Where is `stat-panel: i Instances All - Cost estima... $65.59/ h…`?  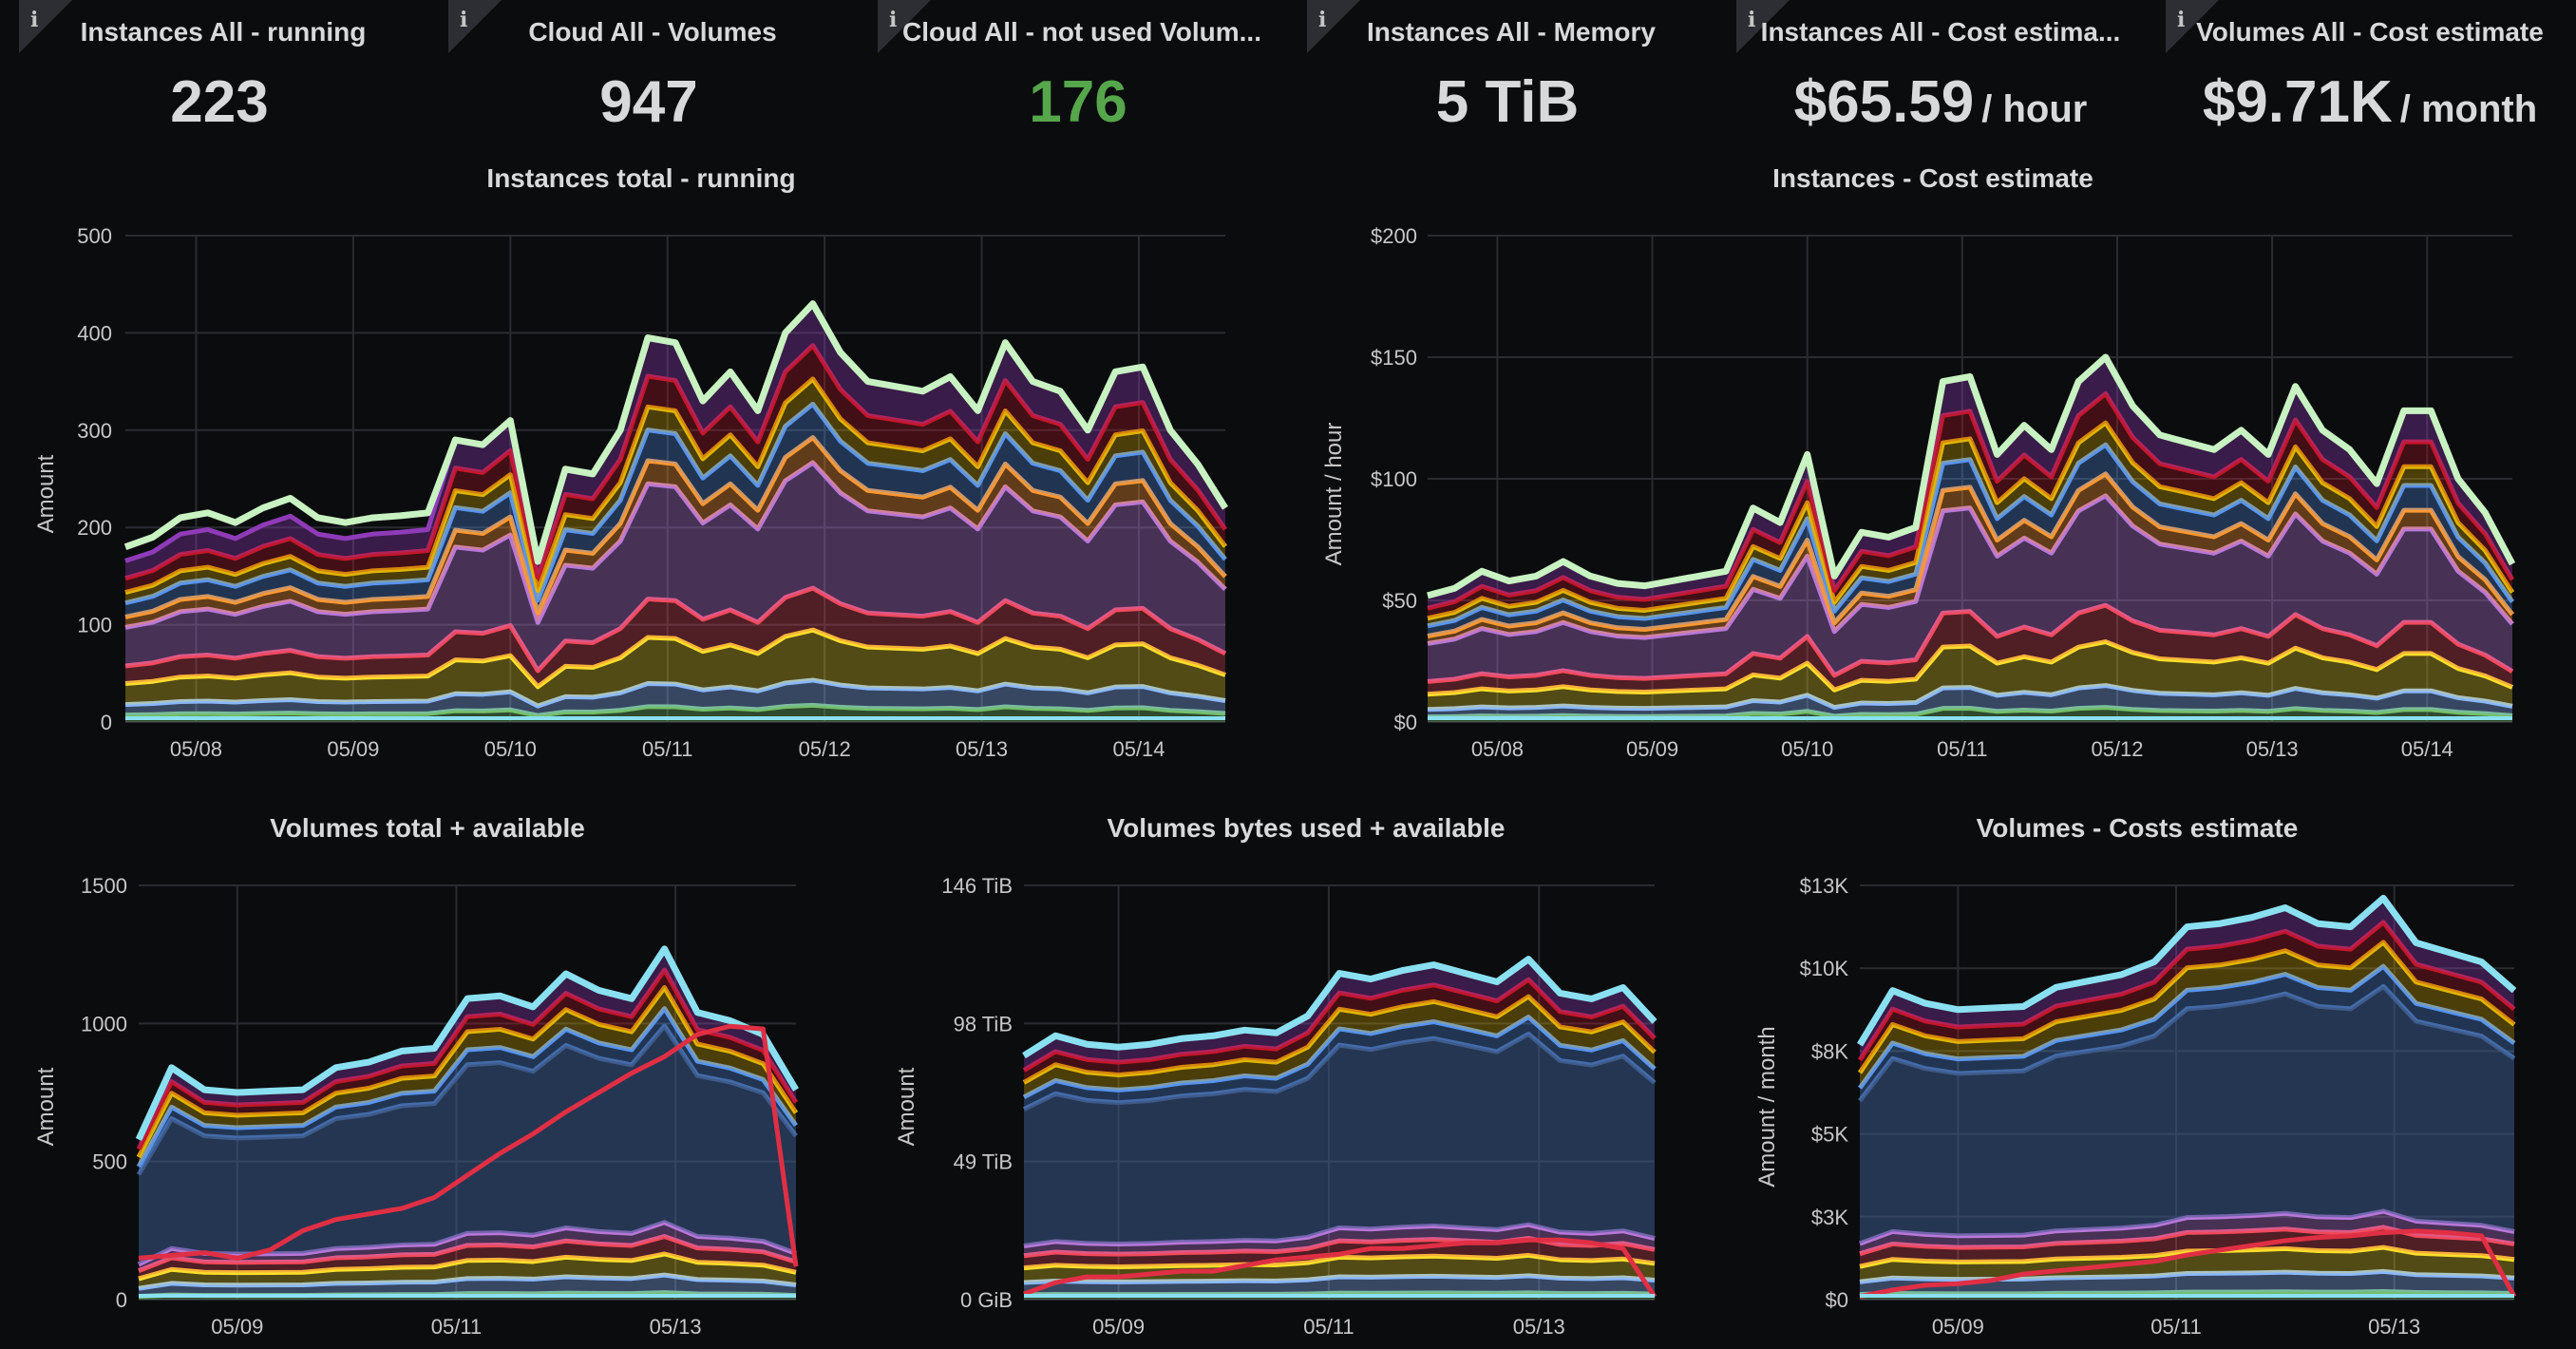
stat-panel: i Instances All - Cost estima... $65.59/ h… is located at coordinates (1940, 85).